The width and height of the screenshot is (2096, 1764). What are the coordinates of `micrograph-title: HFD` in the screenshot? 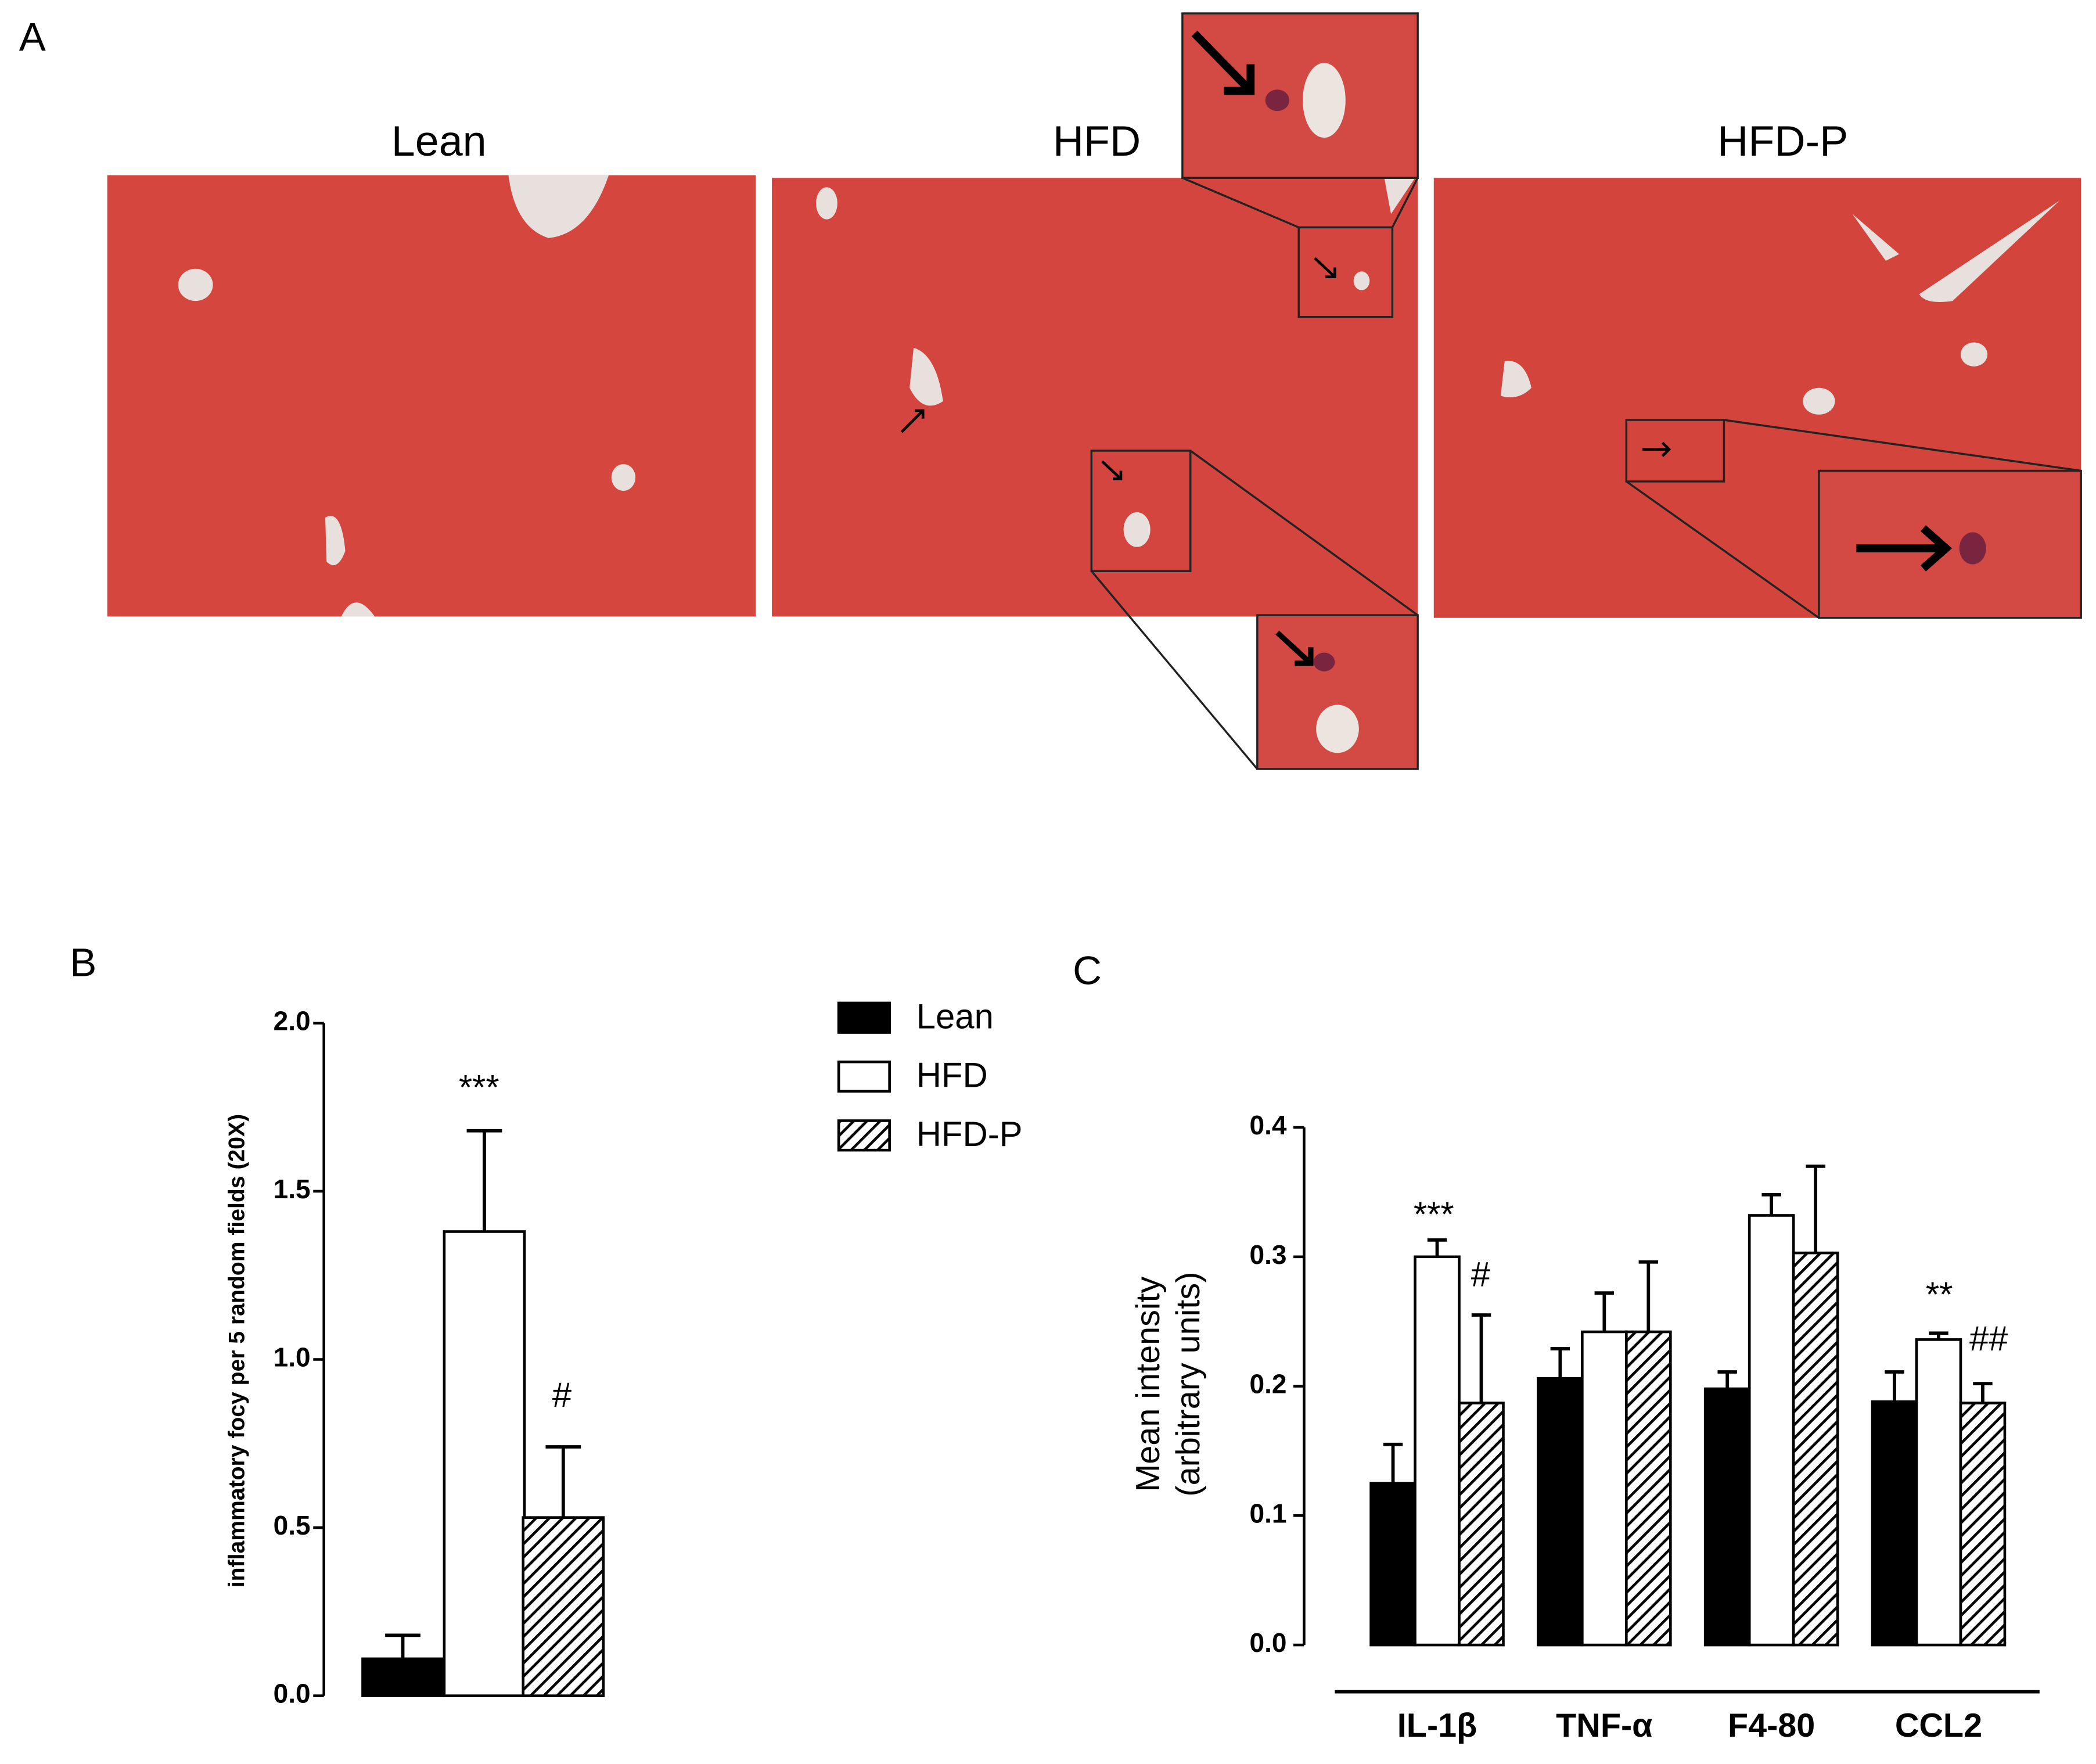 It's located at (1097, 141).